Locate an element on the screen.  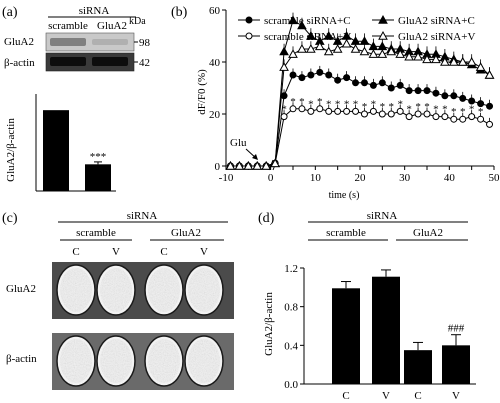
panel-d-significance: ### is located at coordinates (456, 329).